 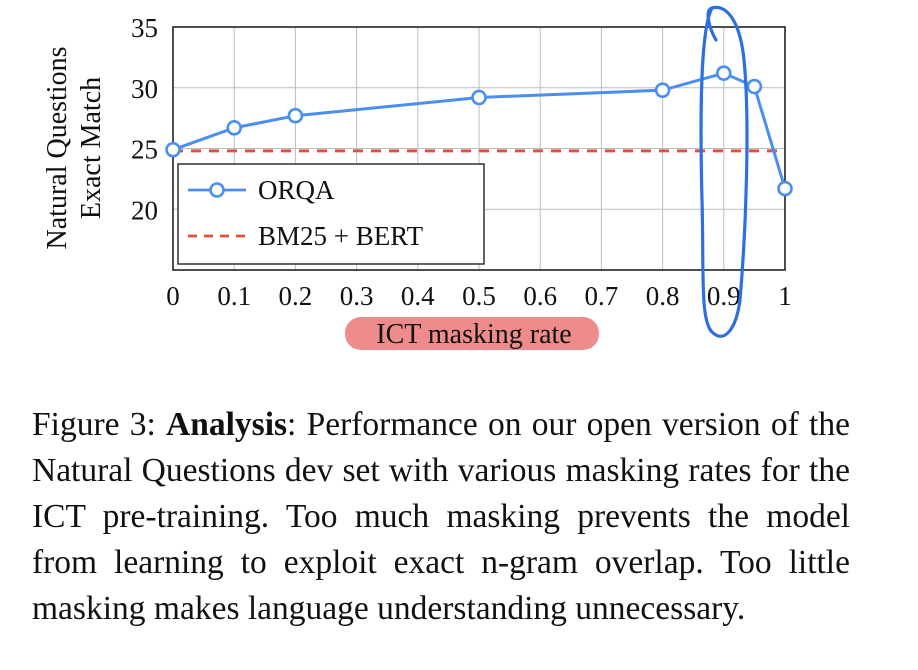 I want to click on y-axis-title-line-1: Natural Questions, so click(x=57, y=148).